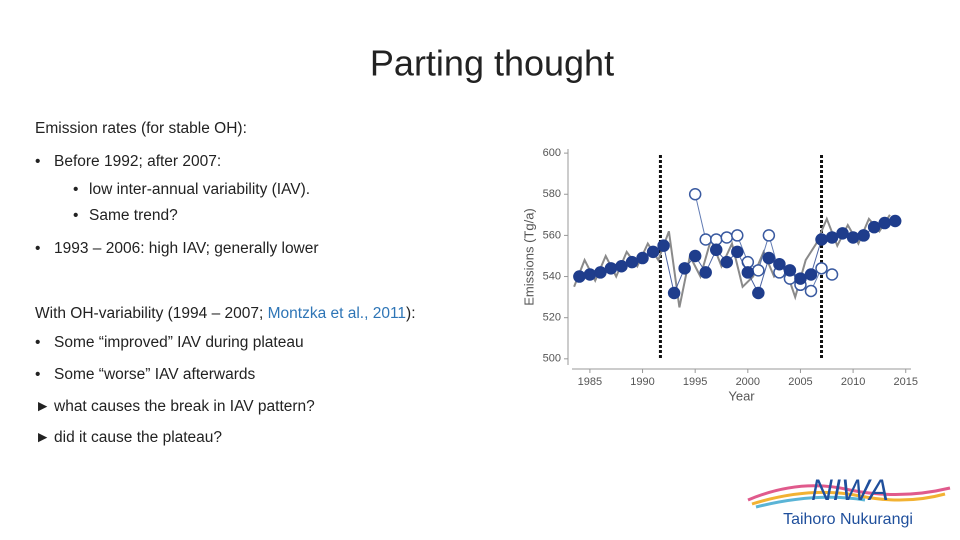  What do you see at coordinates (850, 490) in the screenshot?
I see `logo-name: NIWA` at bounding box center [850, 490].